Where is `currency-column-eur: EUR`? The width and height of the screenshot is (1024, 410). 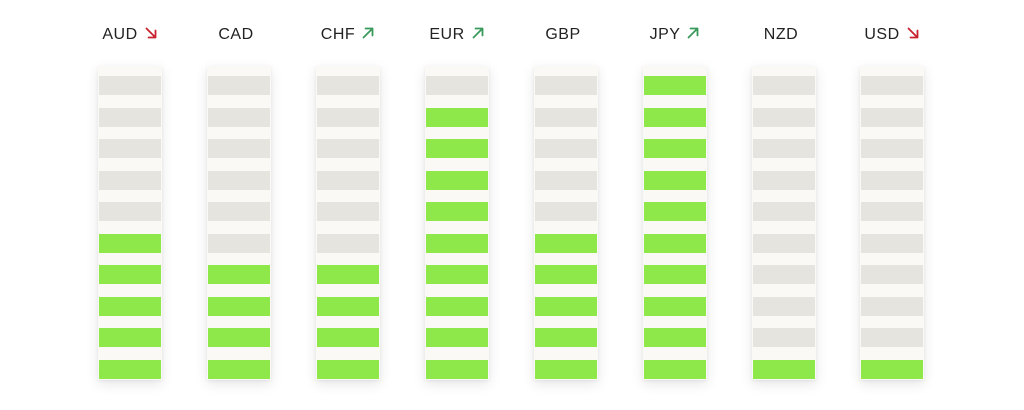 currency-column-eur: EUR is located at coordinates (457, 205).